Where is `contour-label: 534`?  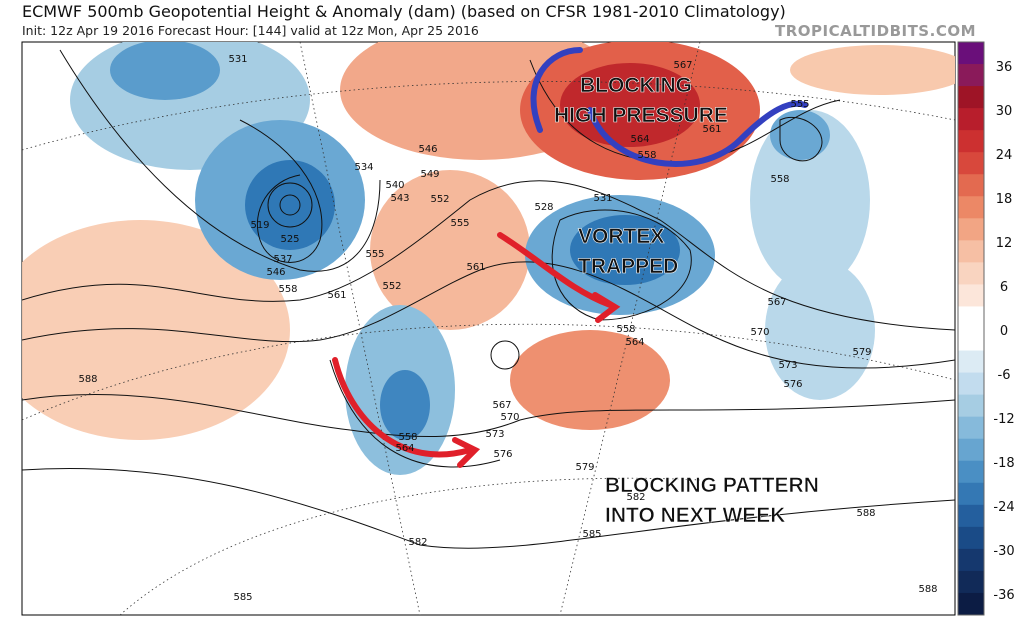
contour-label: 534 is located at coordinates (363, 167).